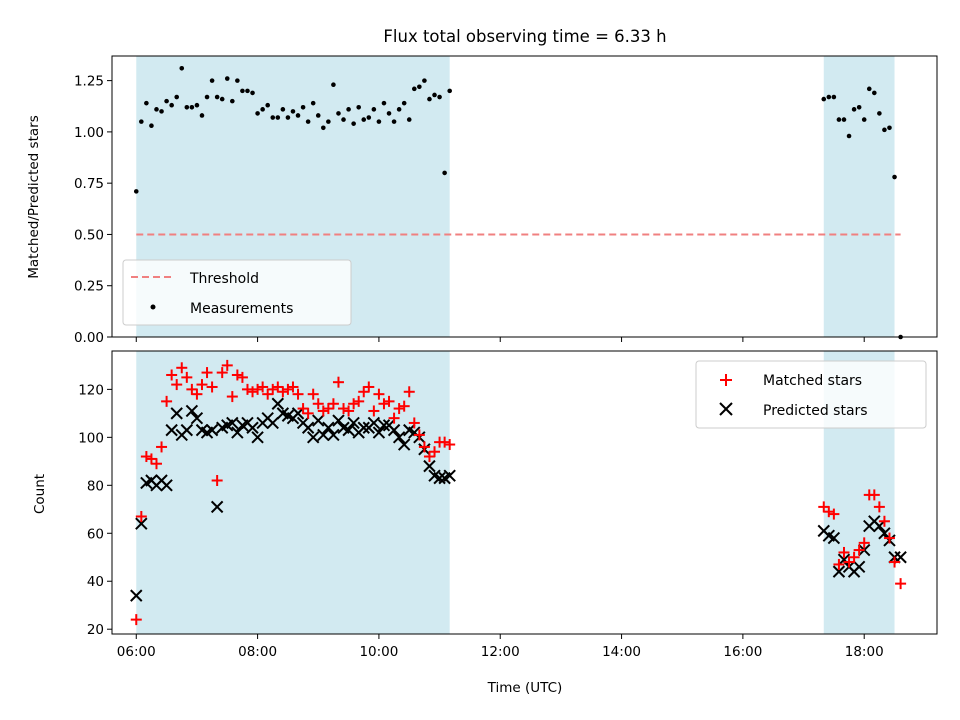  What do you see at coordinates (89, 133) in the screenshot?
I see `ratio-ytick-label: 1.00` at bounding box center [89, 133].